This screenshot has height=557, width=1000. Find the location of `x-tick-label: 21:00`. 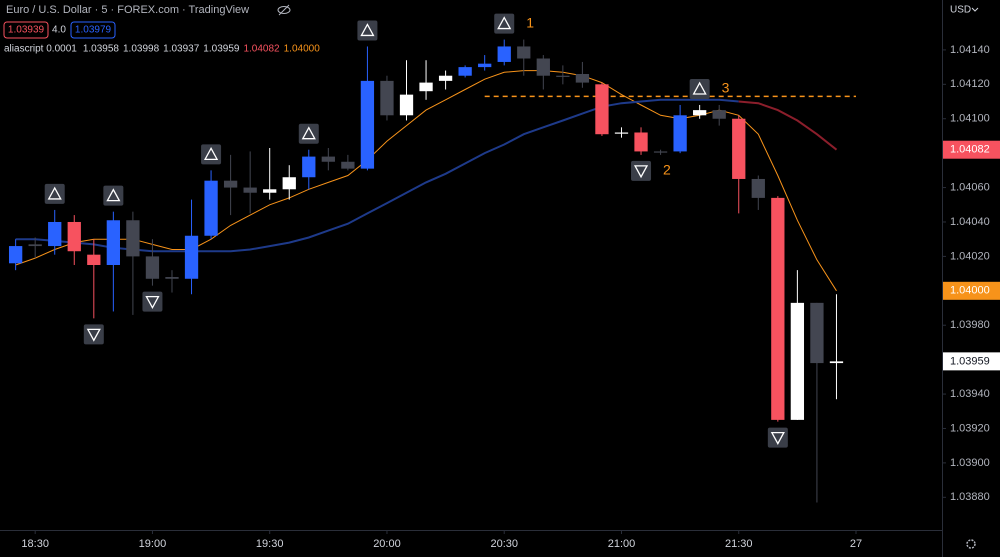

x-tick-label: 21:00 is located at coordinates (622, 544).